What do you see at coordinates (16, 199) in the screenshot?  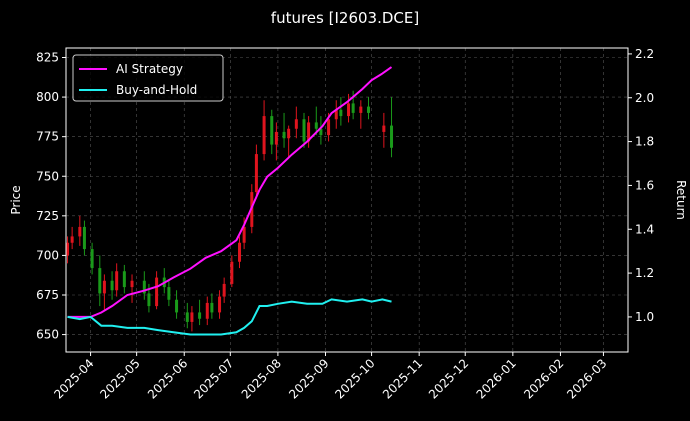 I see `y-axis-label: Price` at bounding box center [16, 199].